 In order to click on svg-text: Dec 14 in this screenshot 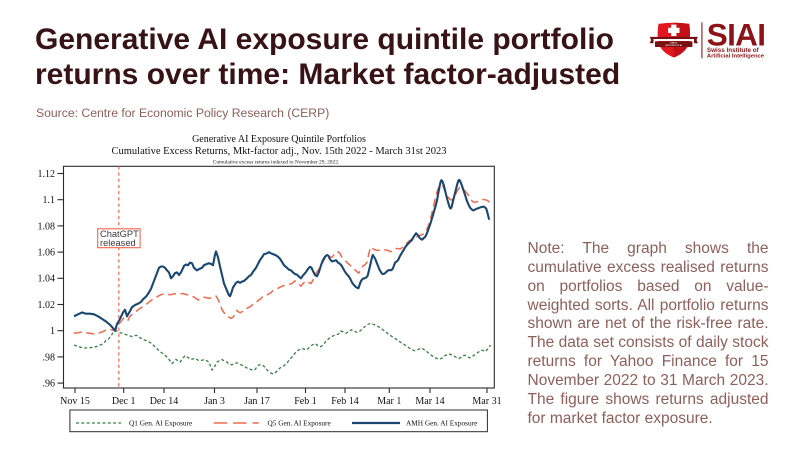, I will do `click(164, 401)`.